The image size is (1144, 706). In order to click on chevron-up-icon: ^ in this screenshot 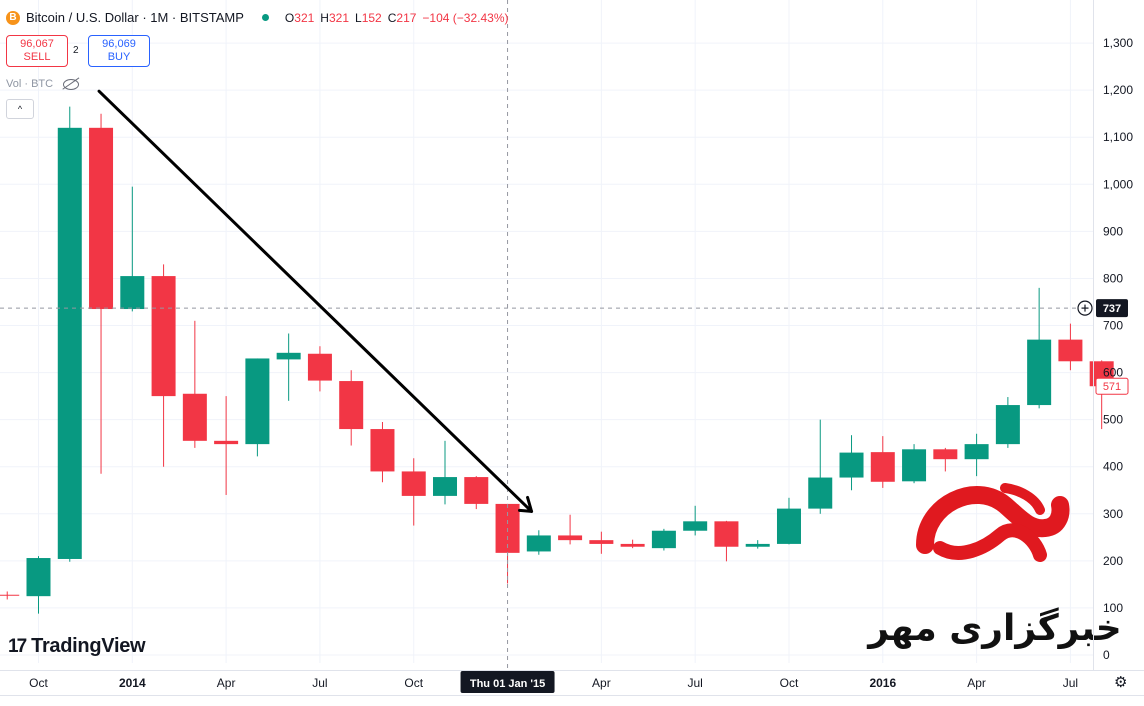, I will do `click(20, 109)`.